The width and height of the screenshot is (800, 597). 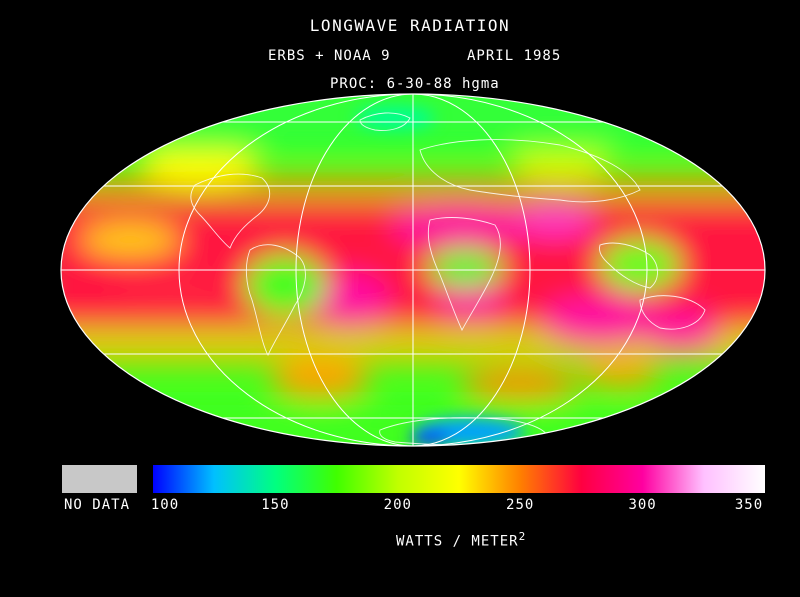 I want to click on map-title: LONGWAVE RADIATION, so click(x=410, y=25).